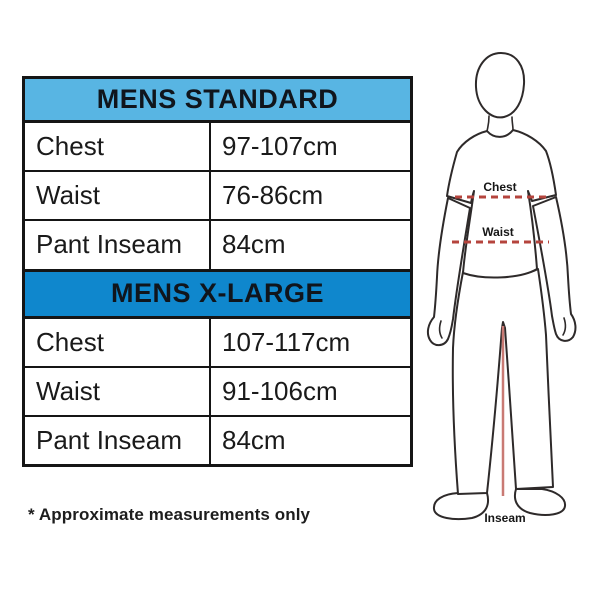 The height and width of the screenshot is (600, 600). What do you see at coordinates (448, 272) in the screenshot?
I see `left-arm-outline` at bounding box center [448, 272].